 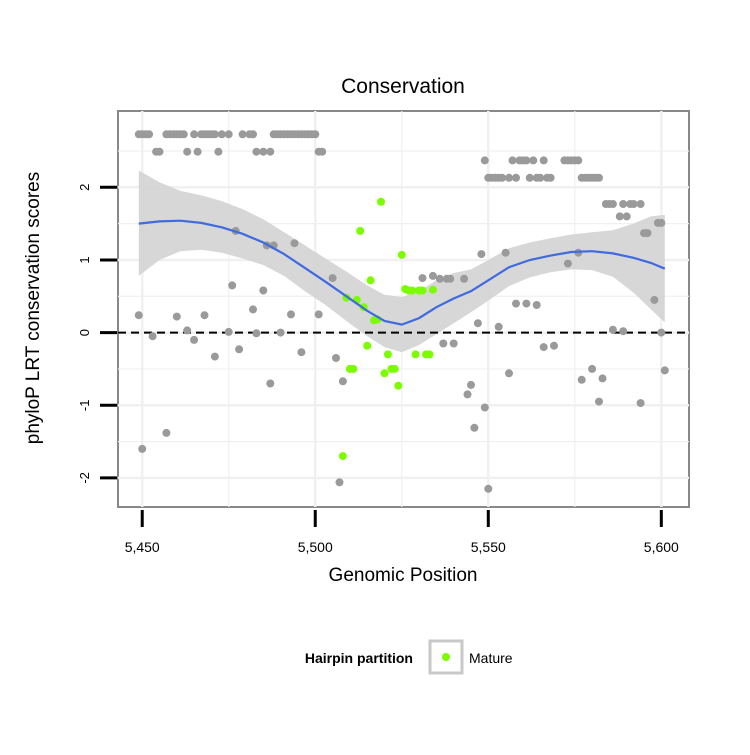 What do you see at coordinates (402, 272) in the screenshot?
I see `smooth-line` at bounding box center [402, 272].